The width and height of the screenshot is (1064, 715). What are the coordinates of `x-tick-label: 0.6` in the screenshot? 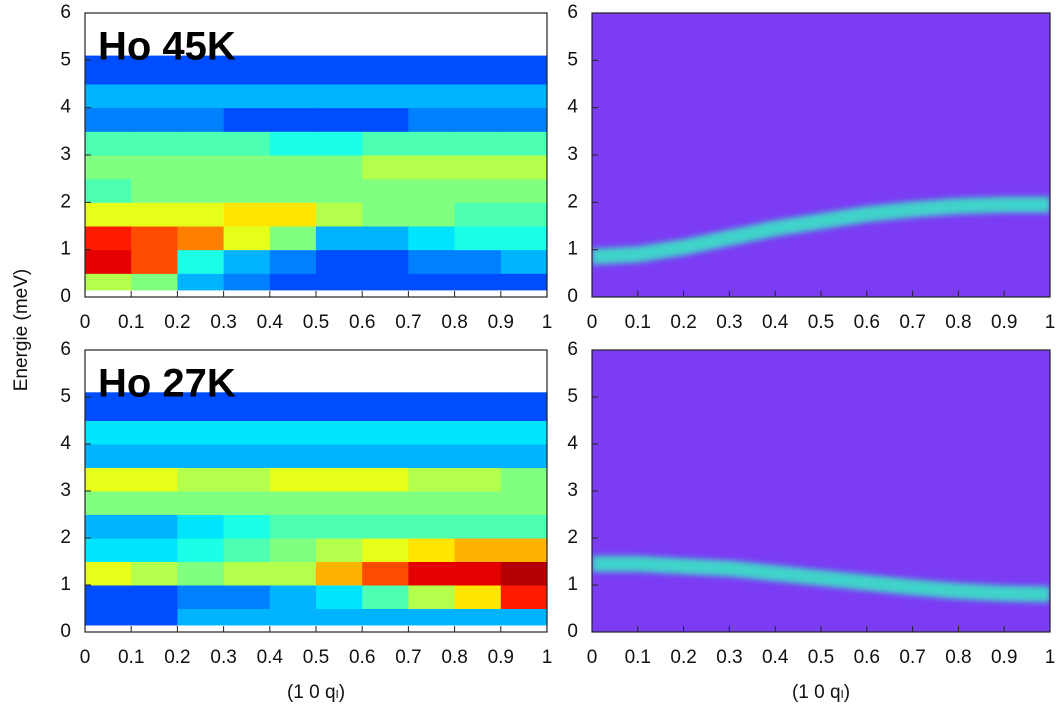 It's located at (362, 322).